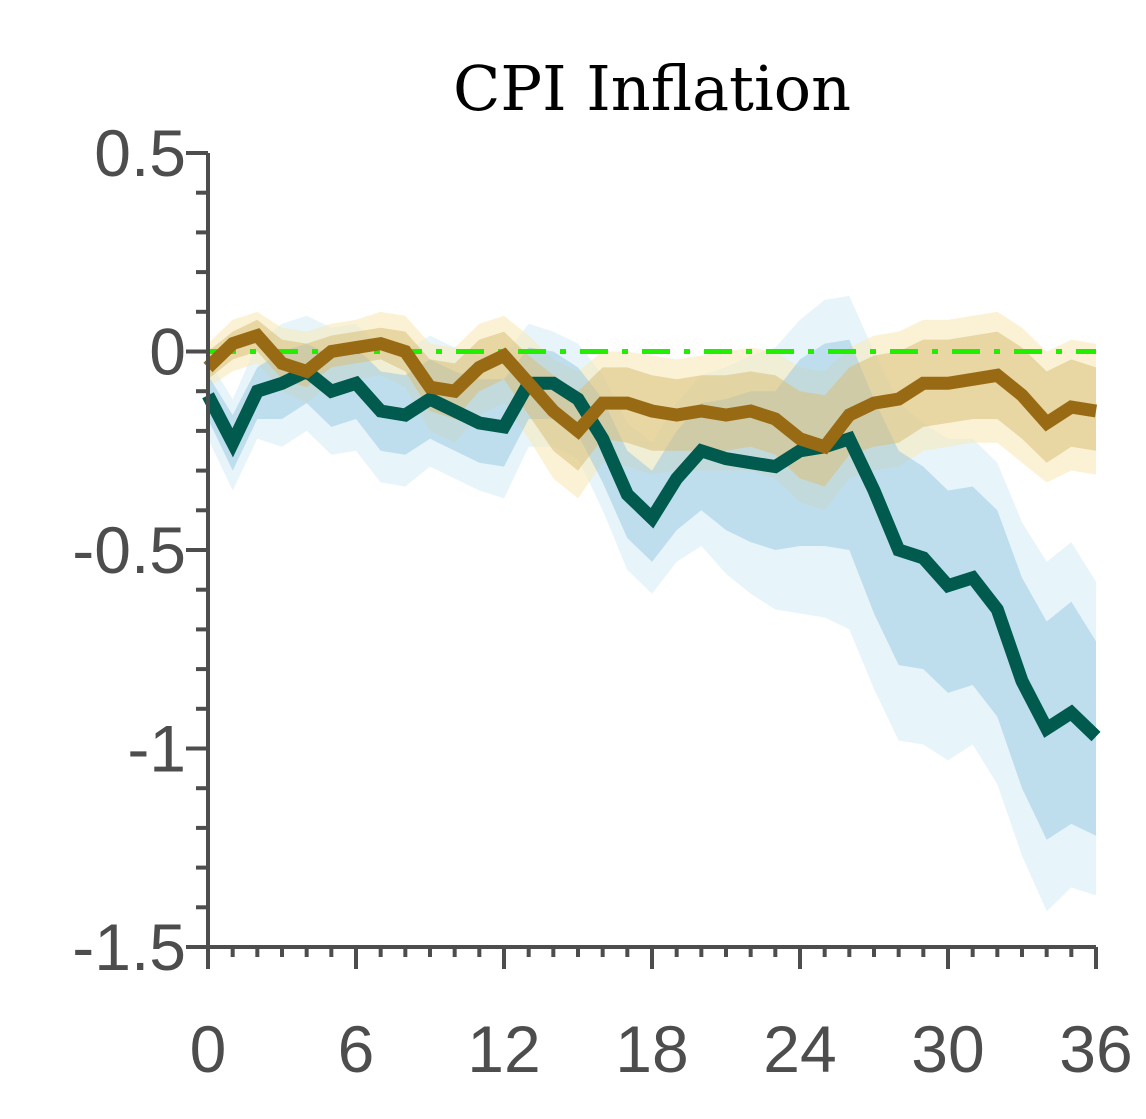 Image resolution: width=1146 pixels, height=1119 pixels. Describe the element at coordinates (1095, 1049) in the screenshot. I see `x-tick-label: 36` at that location.